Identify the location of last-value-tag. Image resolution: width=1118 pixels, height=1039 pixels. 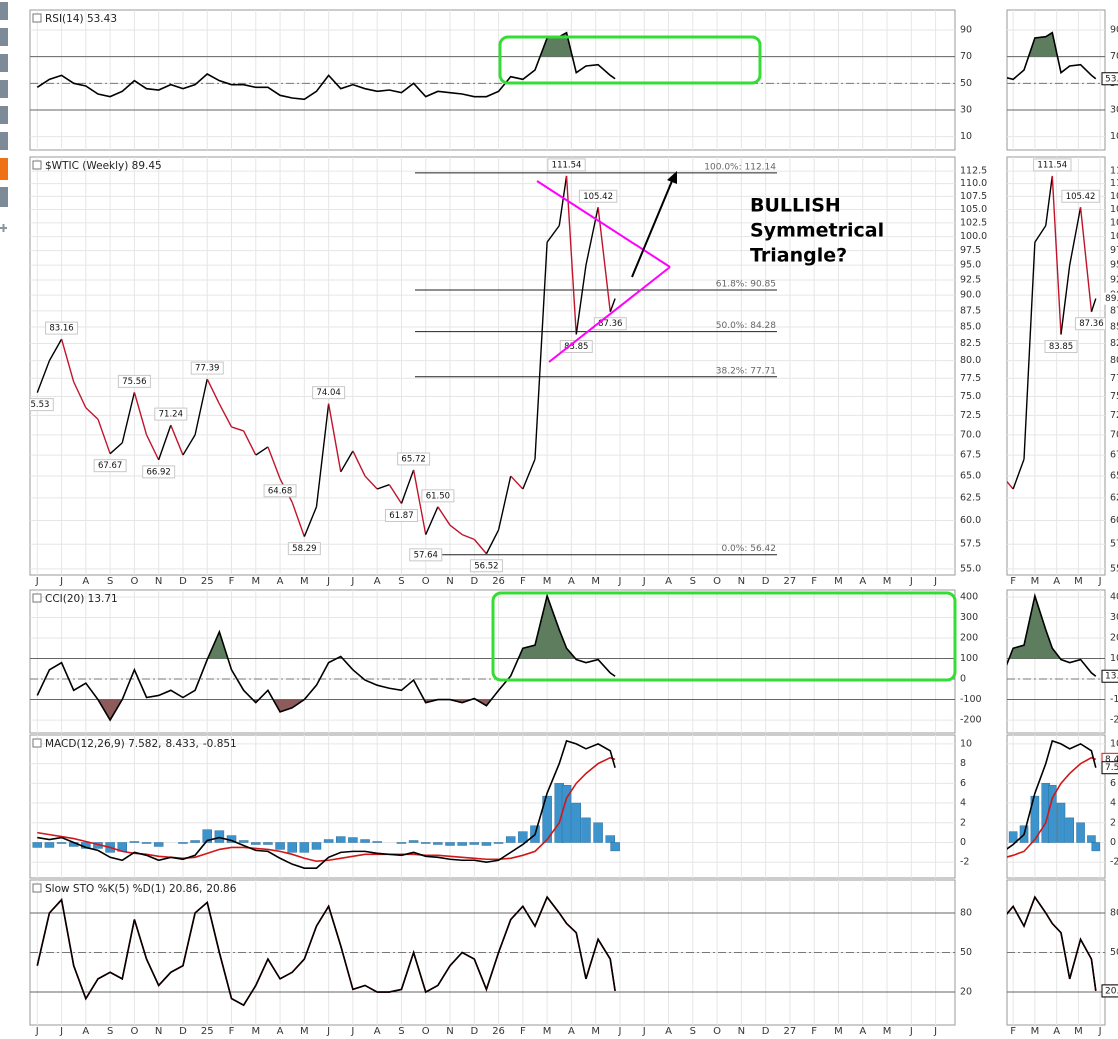
(1110, 298).